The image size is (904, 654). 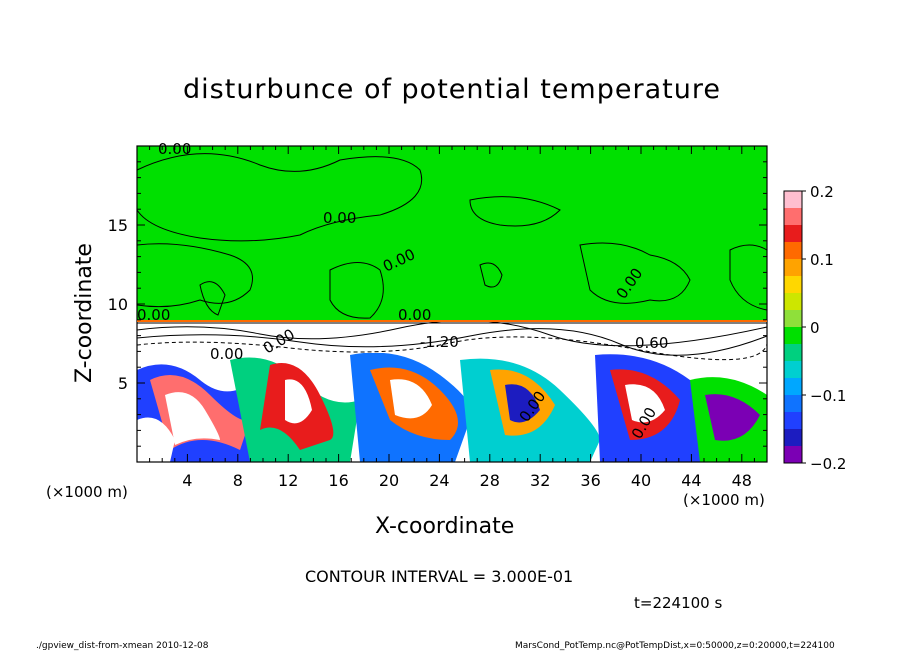 I want to click on x-tick-label: 24, so click(x=439, y=480).